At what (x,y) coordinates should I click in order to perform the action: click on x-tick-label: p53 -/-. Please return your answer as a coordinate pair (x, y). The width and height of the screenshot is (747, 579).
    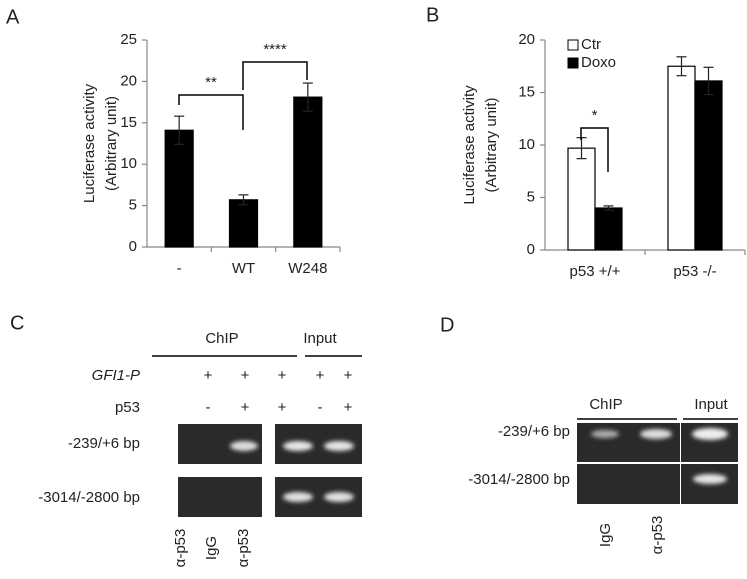
    Looking at the image, I should click on (694, 271).